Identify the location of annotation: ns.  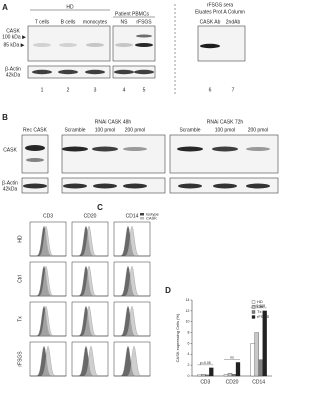
(232, 357).